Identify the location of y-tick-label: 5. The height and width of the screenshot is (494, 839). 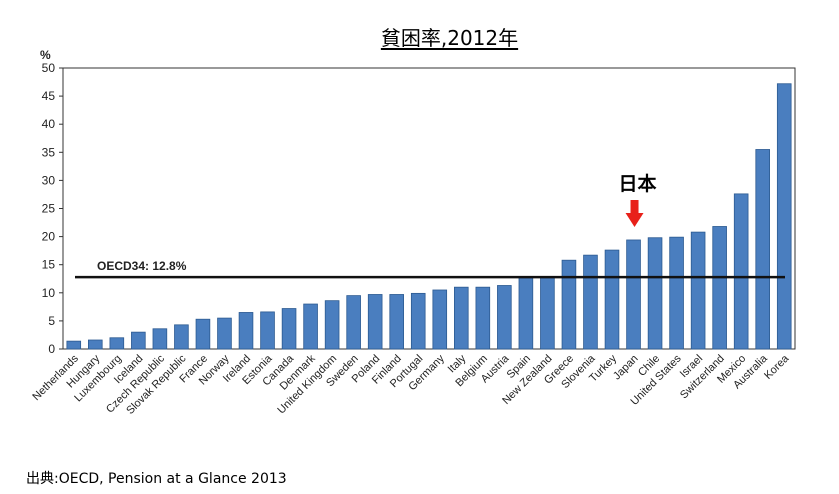
(51, 321).